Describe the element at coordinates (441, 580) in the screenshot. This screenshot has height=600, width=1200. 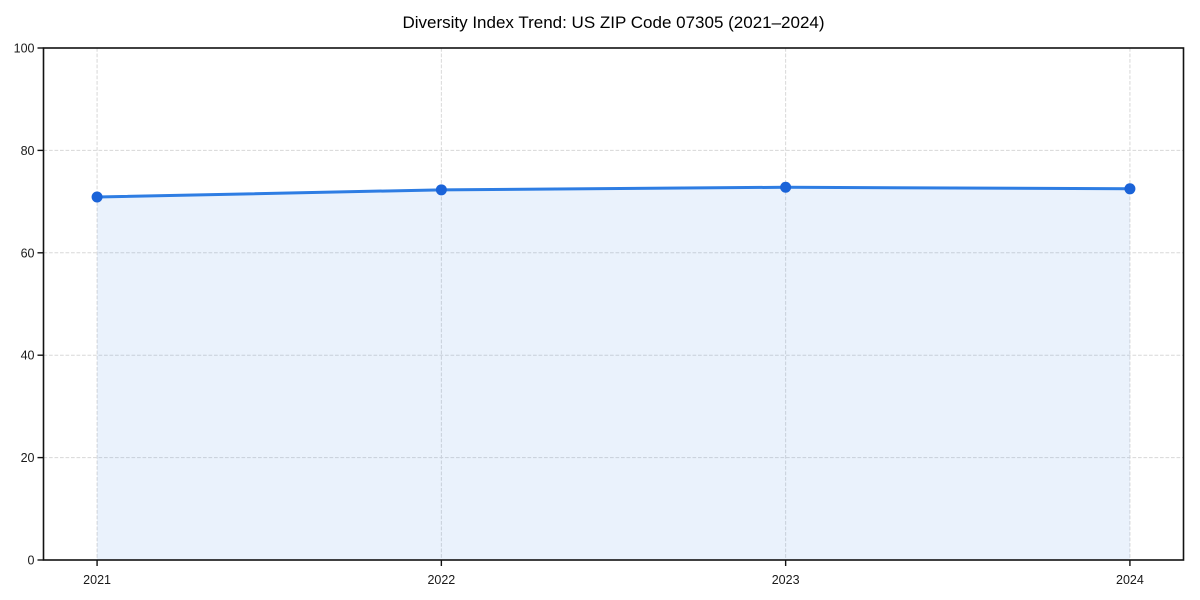
I see `x-tick-label: 2022` at that location.